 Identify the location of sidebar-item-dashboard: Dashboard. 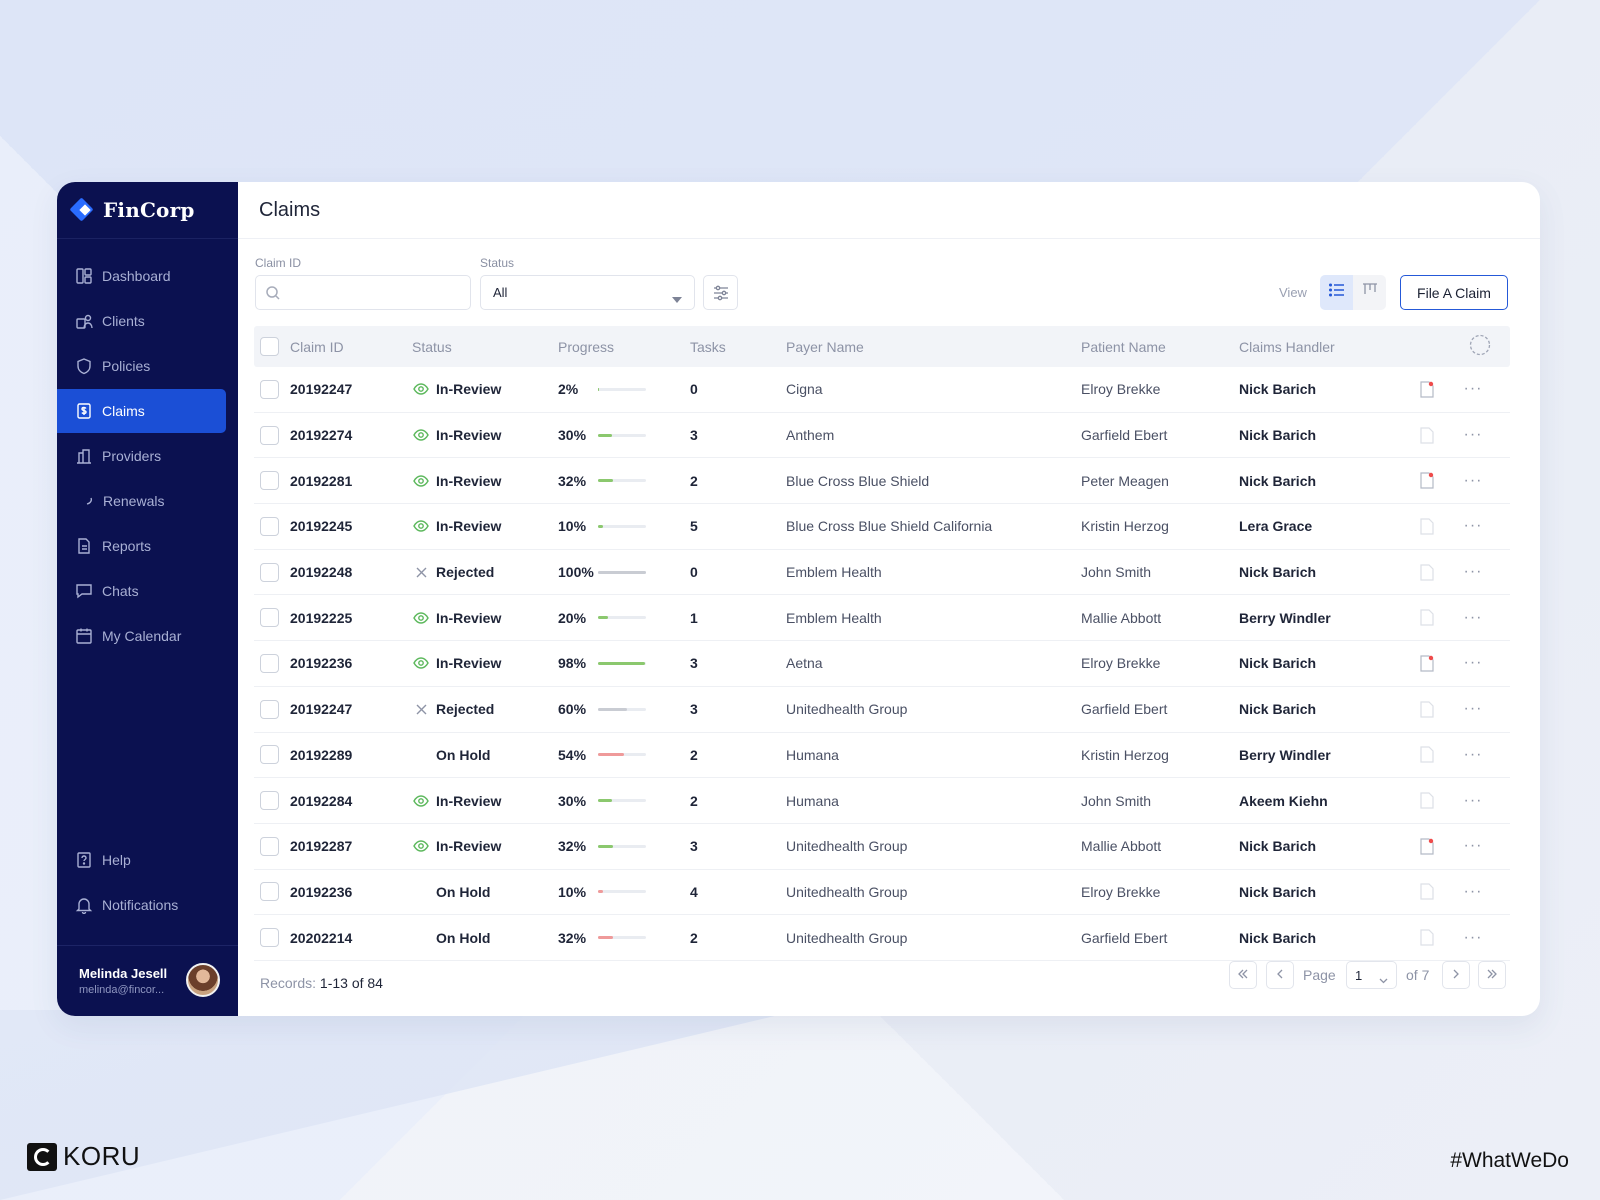
(141, 276).